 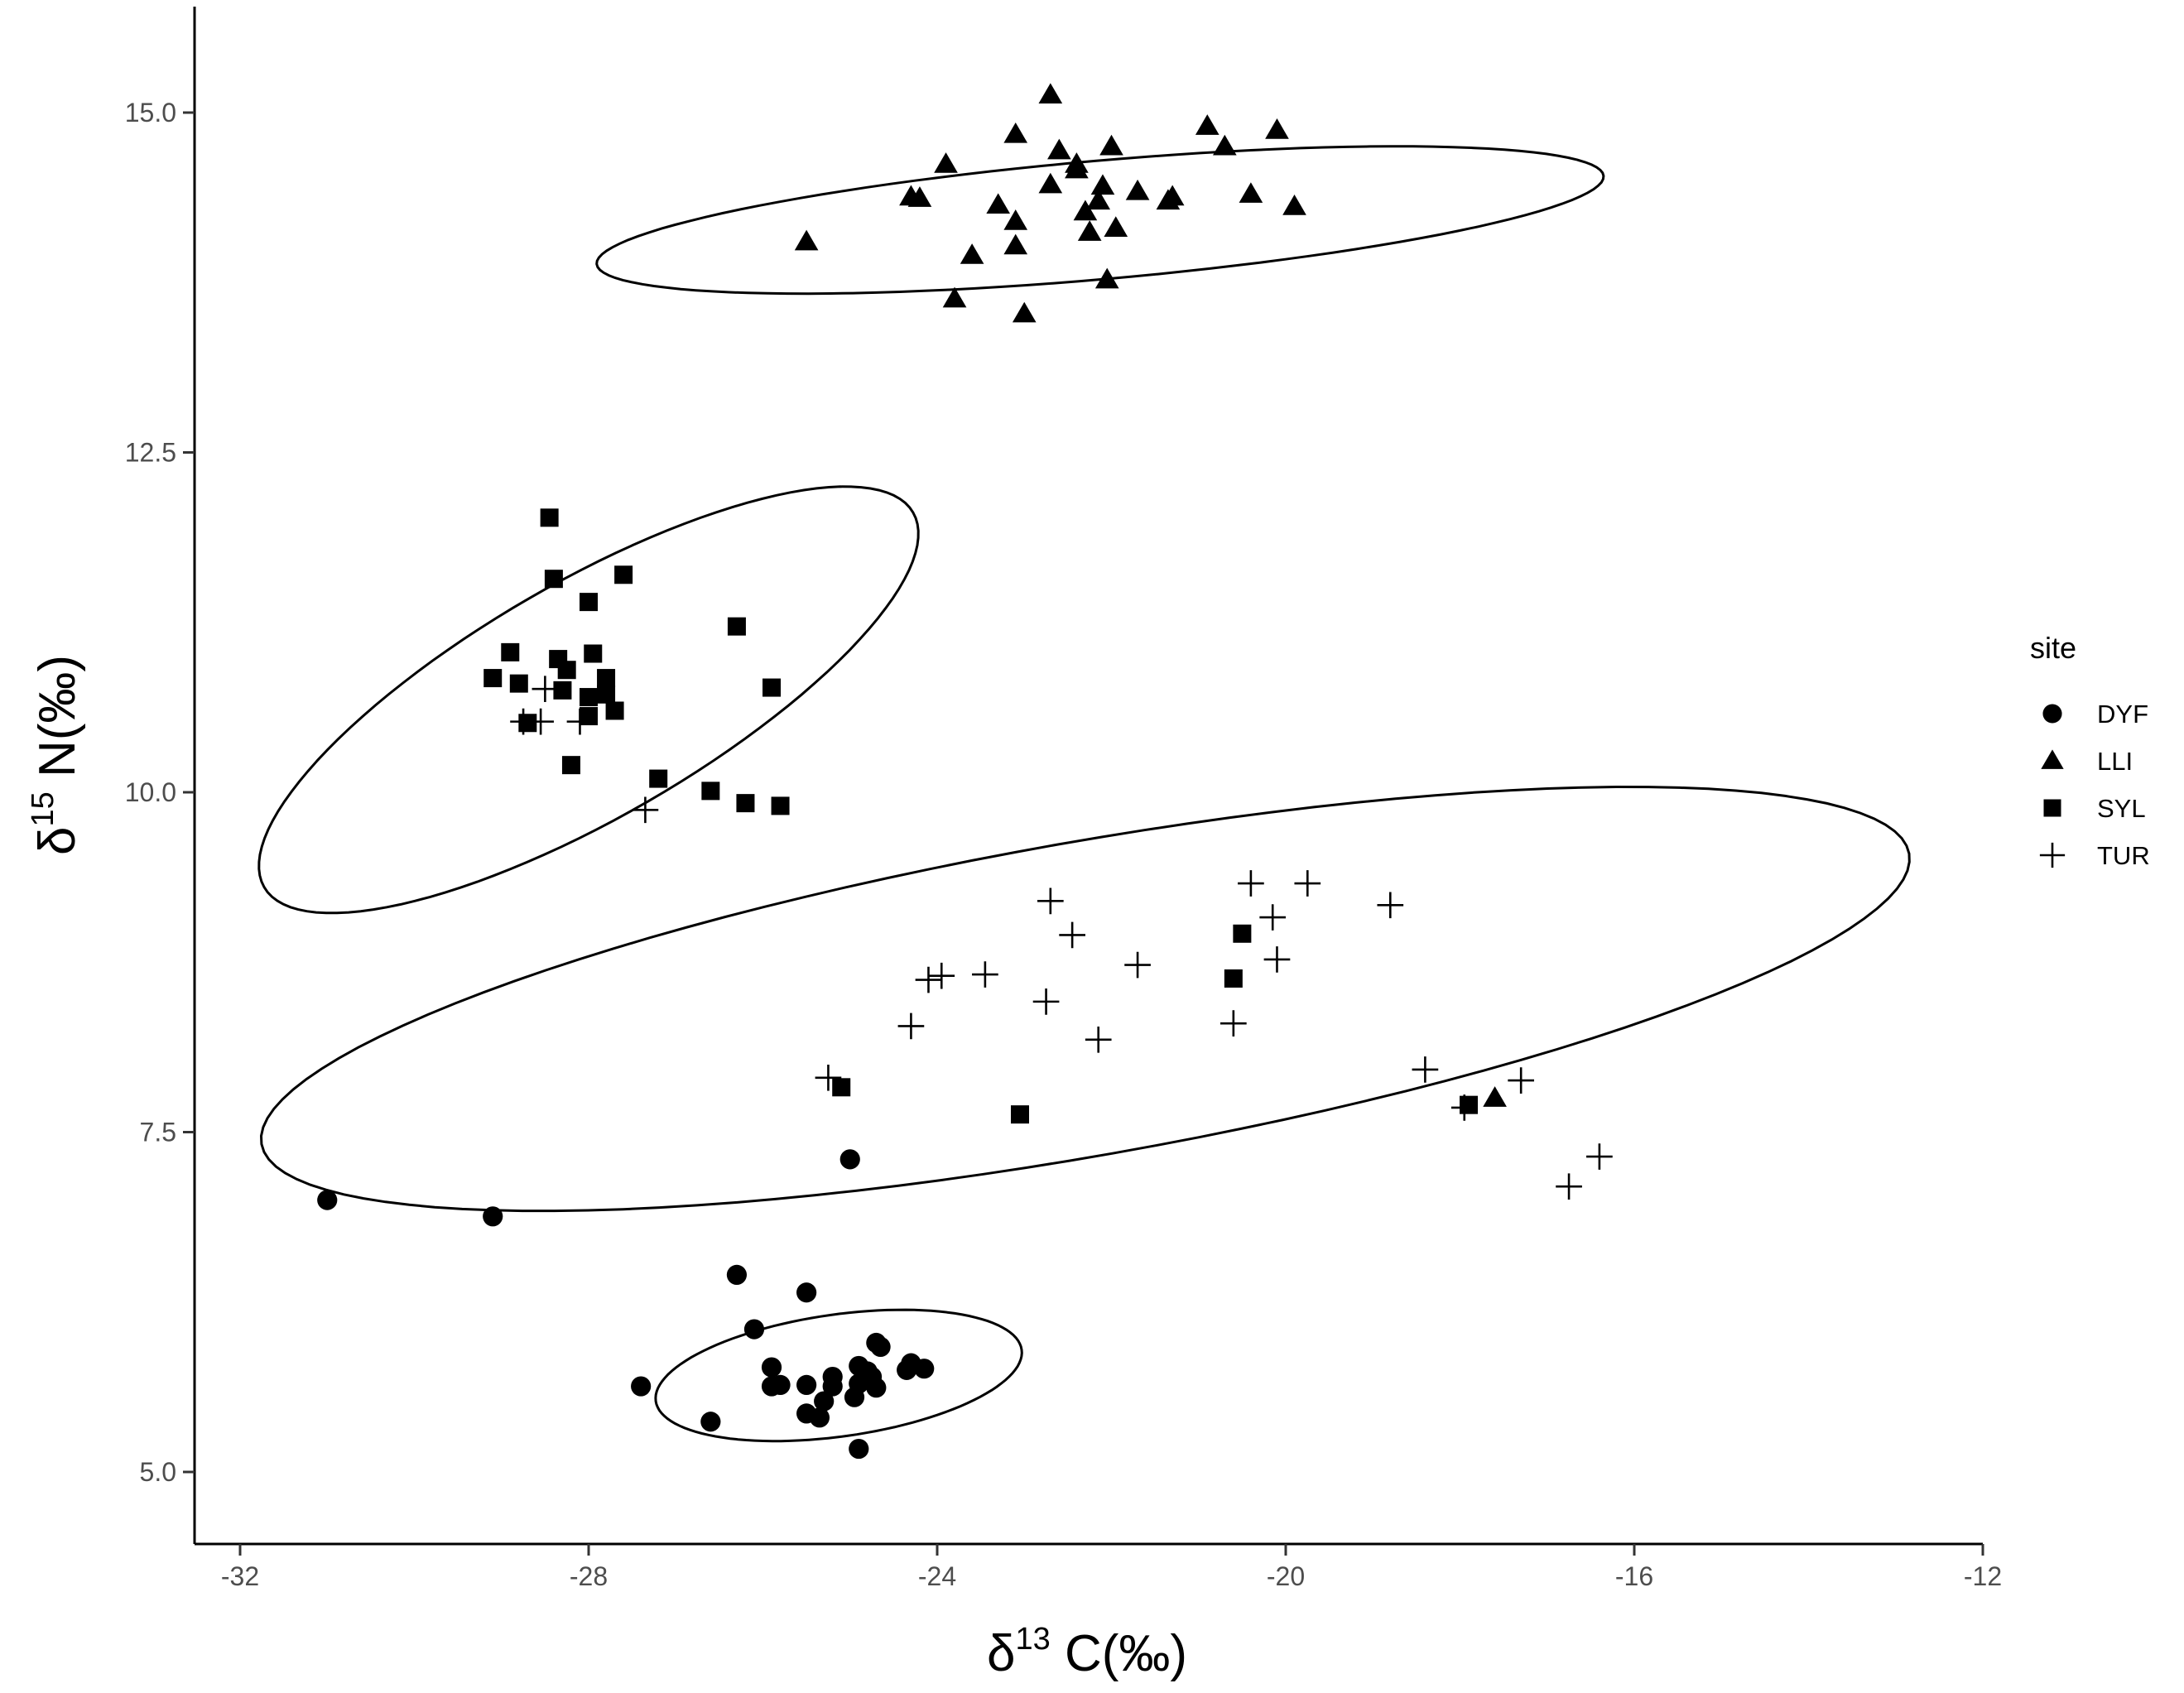 I want to click on y-tick-label: 15.0, so click(x=150, y=113).